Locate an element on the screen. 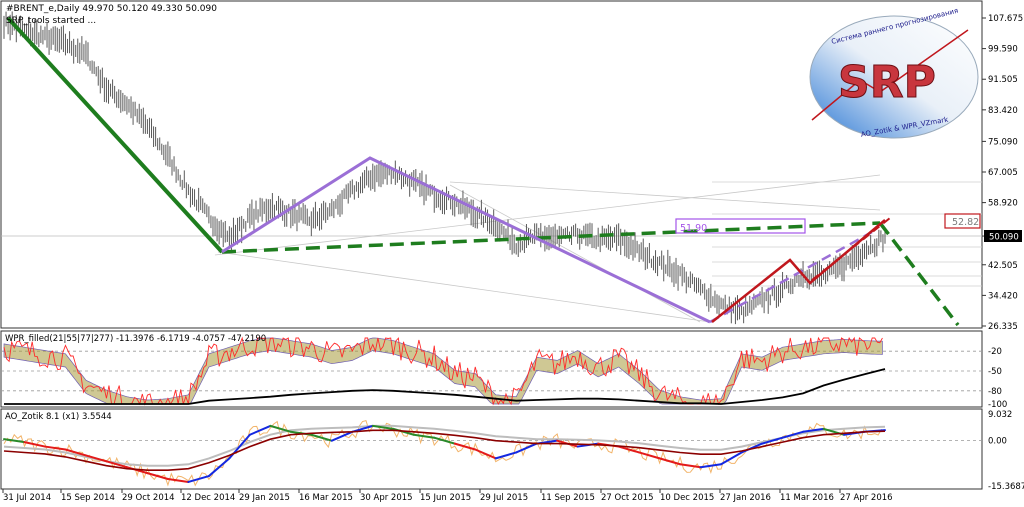  ao-y-tick-label: 9.032 is located at coordinates (1000, 415).